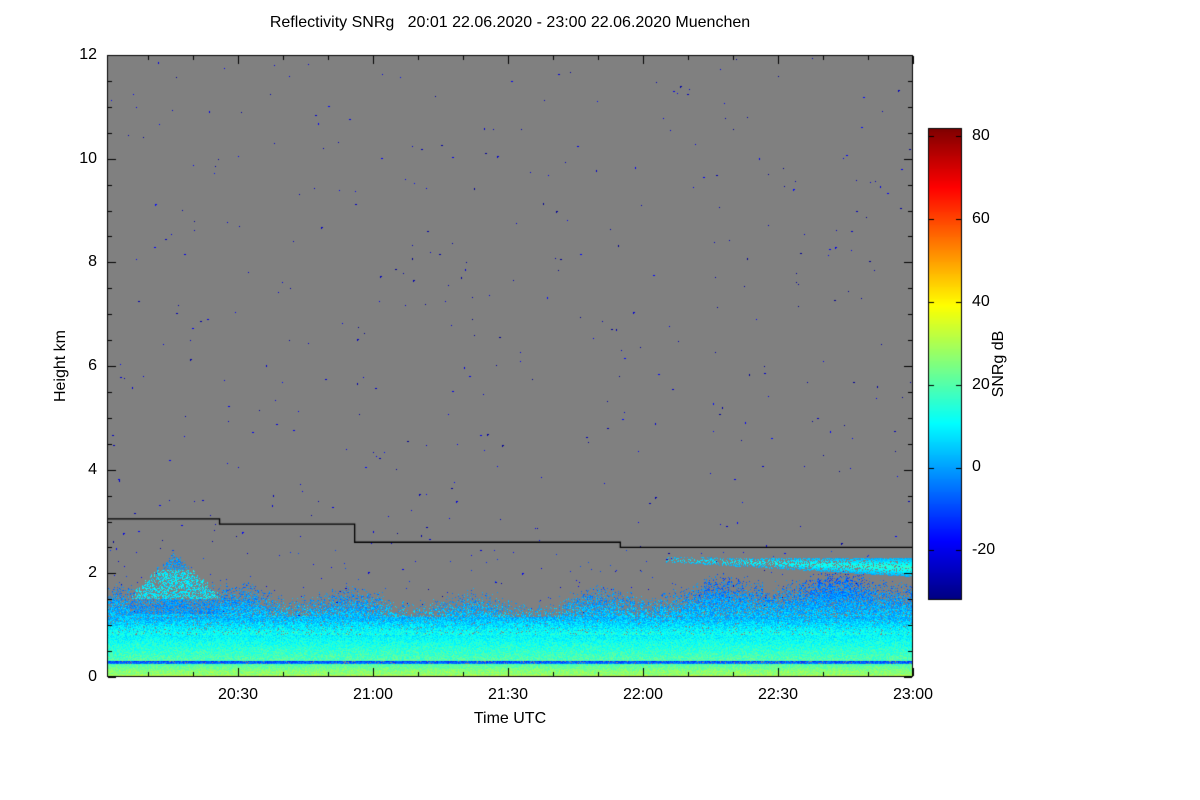 This screenshot has height=800, width=1200. What do you see at coordinates (778, 694) in the screenshot?
I see `x-tick-label: 22:30` at bounding box center [778, 694].